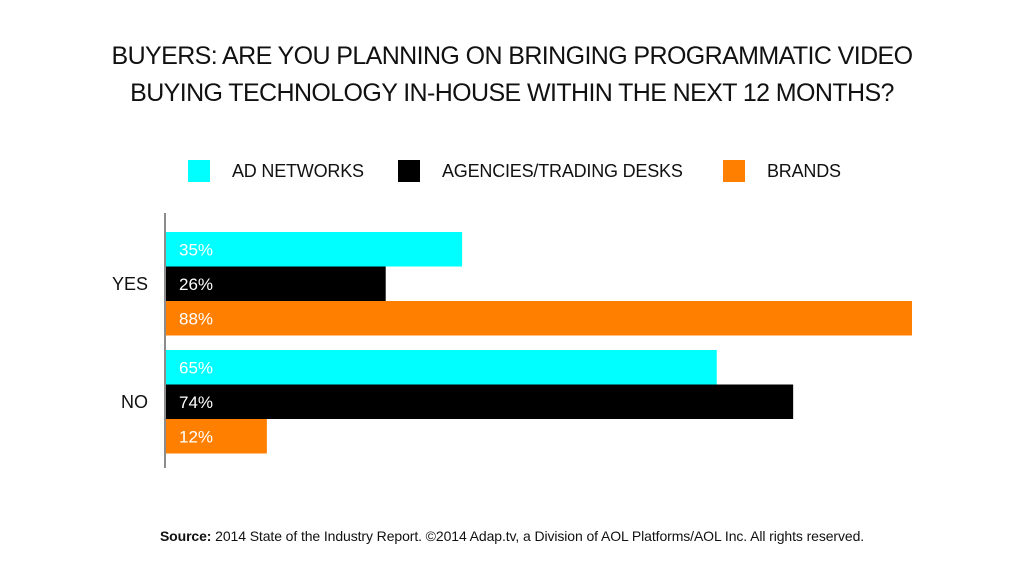  Describe the element at coordinates (196, 318) in the screenshot. I see `data-label-yes-brands: 88%` at that location.